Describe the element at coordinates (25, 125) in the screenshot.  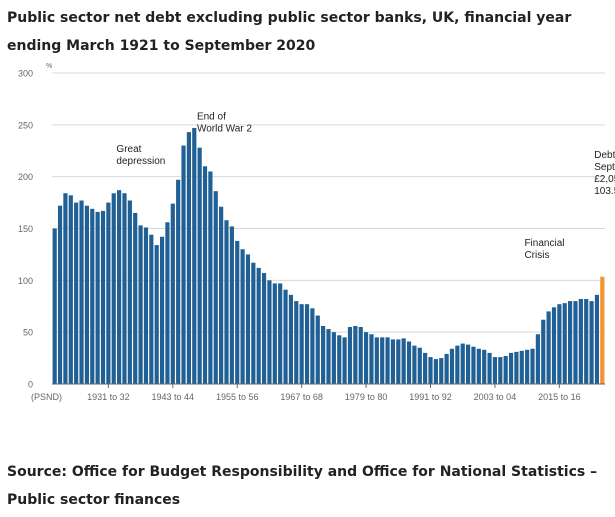
I see `y-tick-label: 250` at that location.